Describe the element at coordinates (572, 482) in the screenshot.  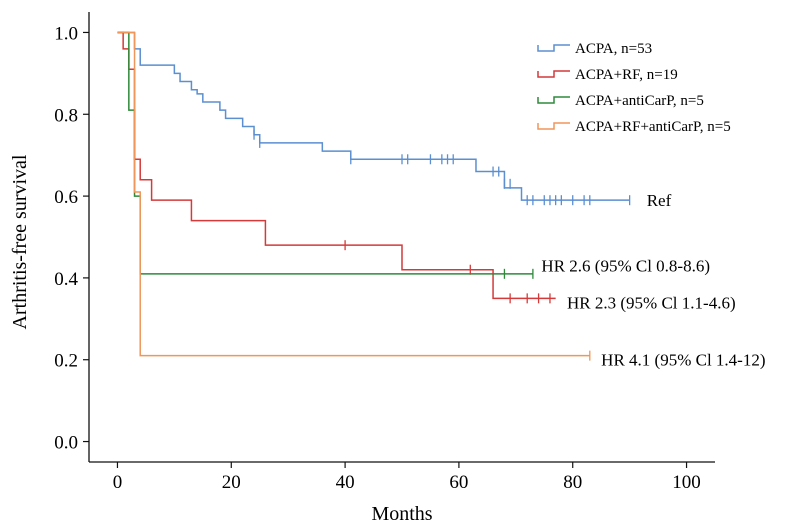
I see `x-tick-label: 80` at that location.